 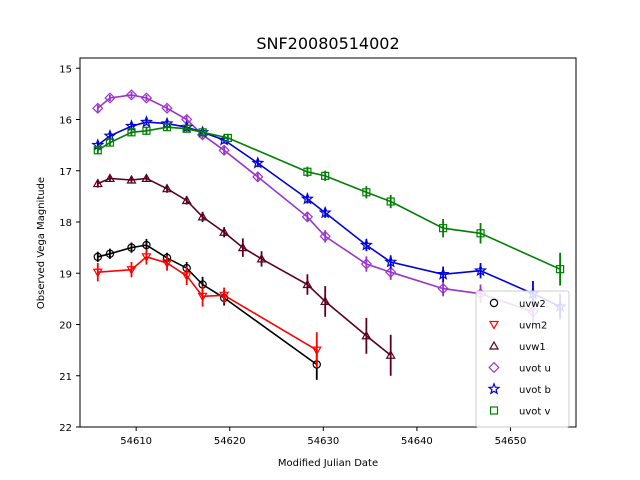 I want to click on y-tick-label: 18, so click(x=65, y=223).